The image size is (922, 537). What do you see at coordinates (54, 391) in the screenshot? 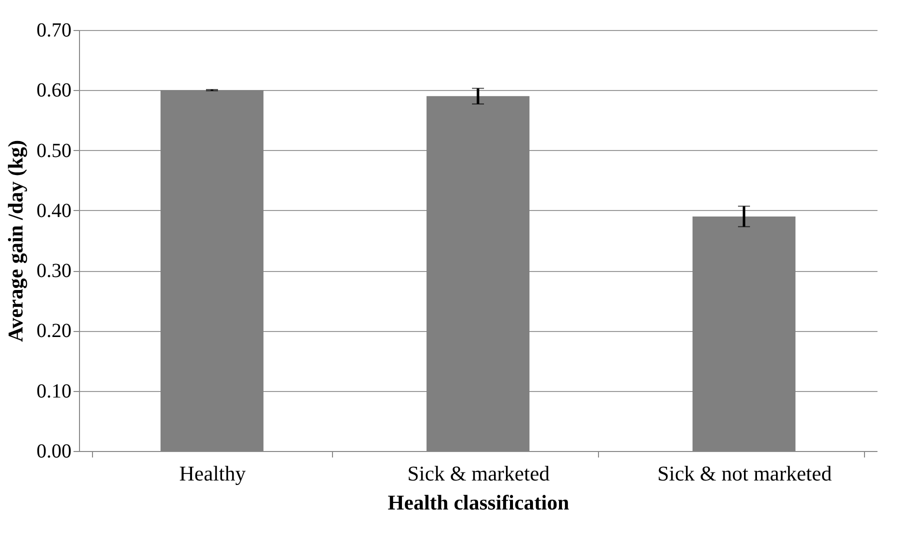
I see `y-tick-label: 0.10` at bounding box center [54, 391].